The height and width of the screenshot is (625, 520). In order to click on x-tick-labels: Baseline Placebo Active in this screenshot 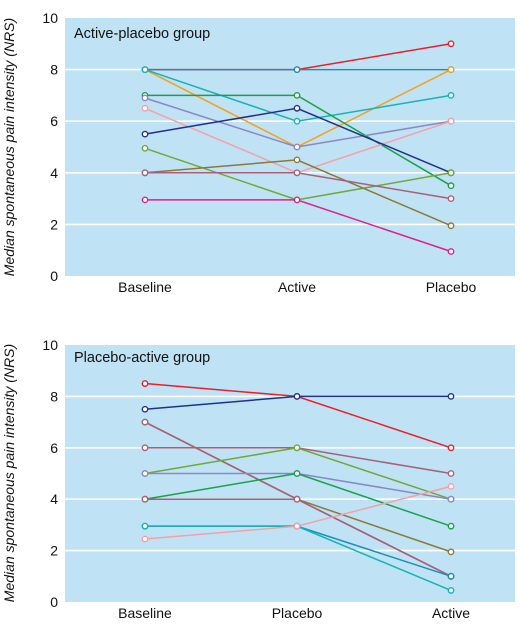, I will do `click(294, 613)`.